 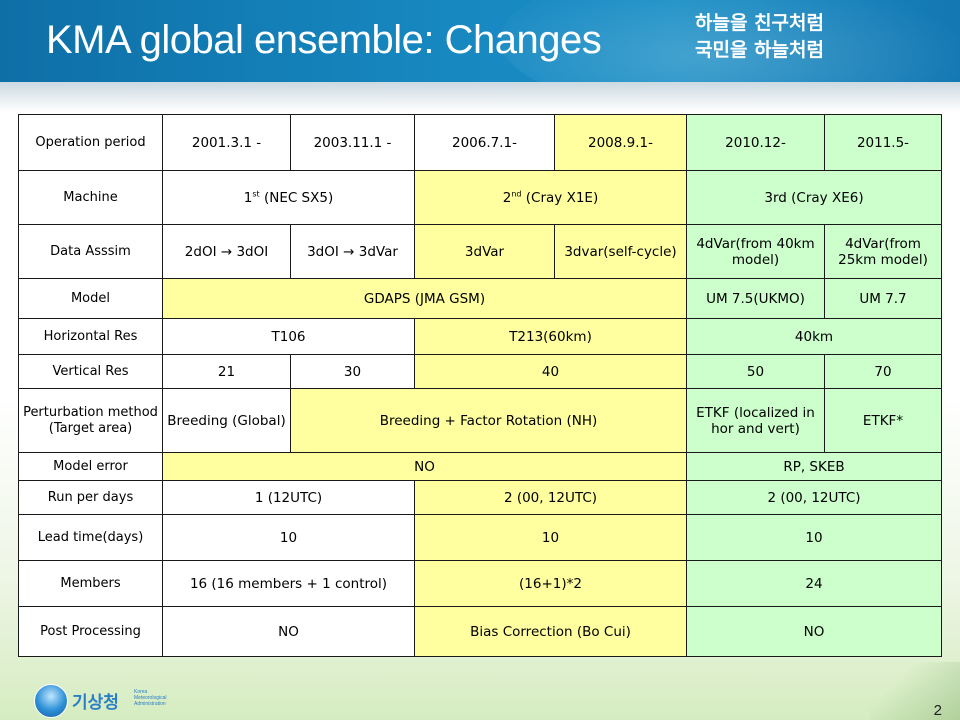 I want to click on row-horizontal-res: Horizontal Res T106 T213(60km) 40km, so click(x=480, y=336).